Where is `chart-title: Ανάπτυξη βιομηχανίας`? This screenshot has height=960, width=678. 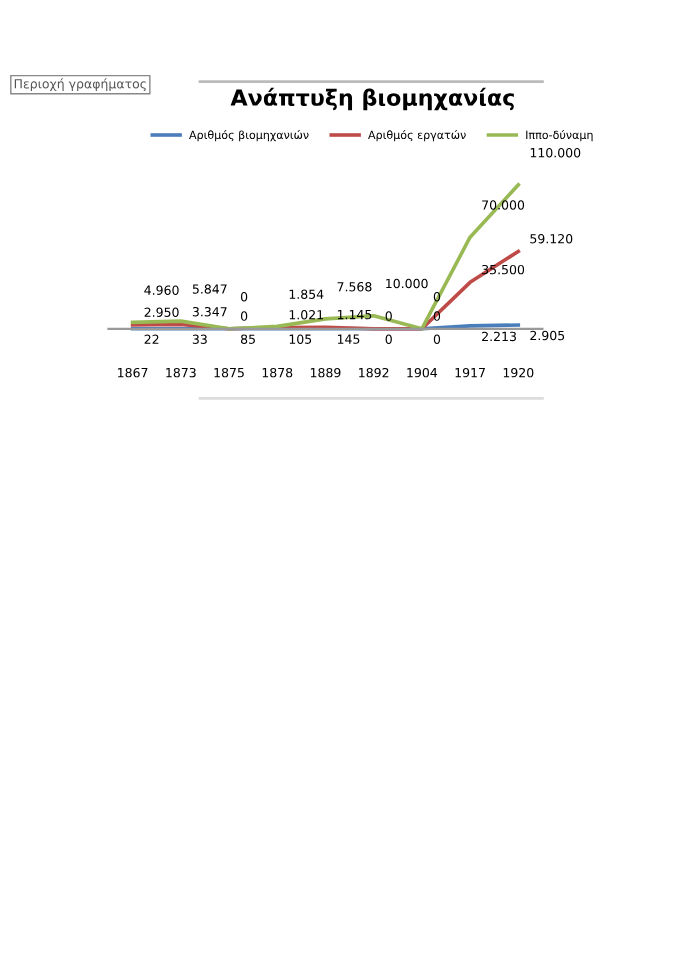 chart-title: Ανάπτυξη βιομηχανίας is located at coordinates (372, 99).